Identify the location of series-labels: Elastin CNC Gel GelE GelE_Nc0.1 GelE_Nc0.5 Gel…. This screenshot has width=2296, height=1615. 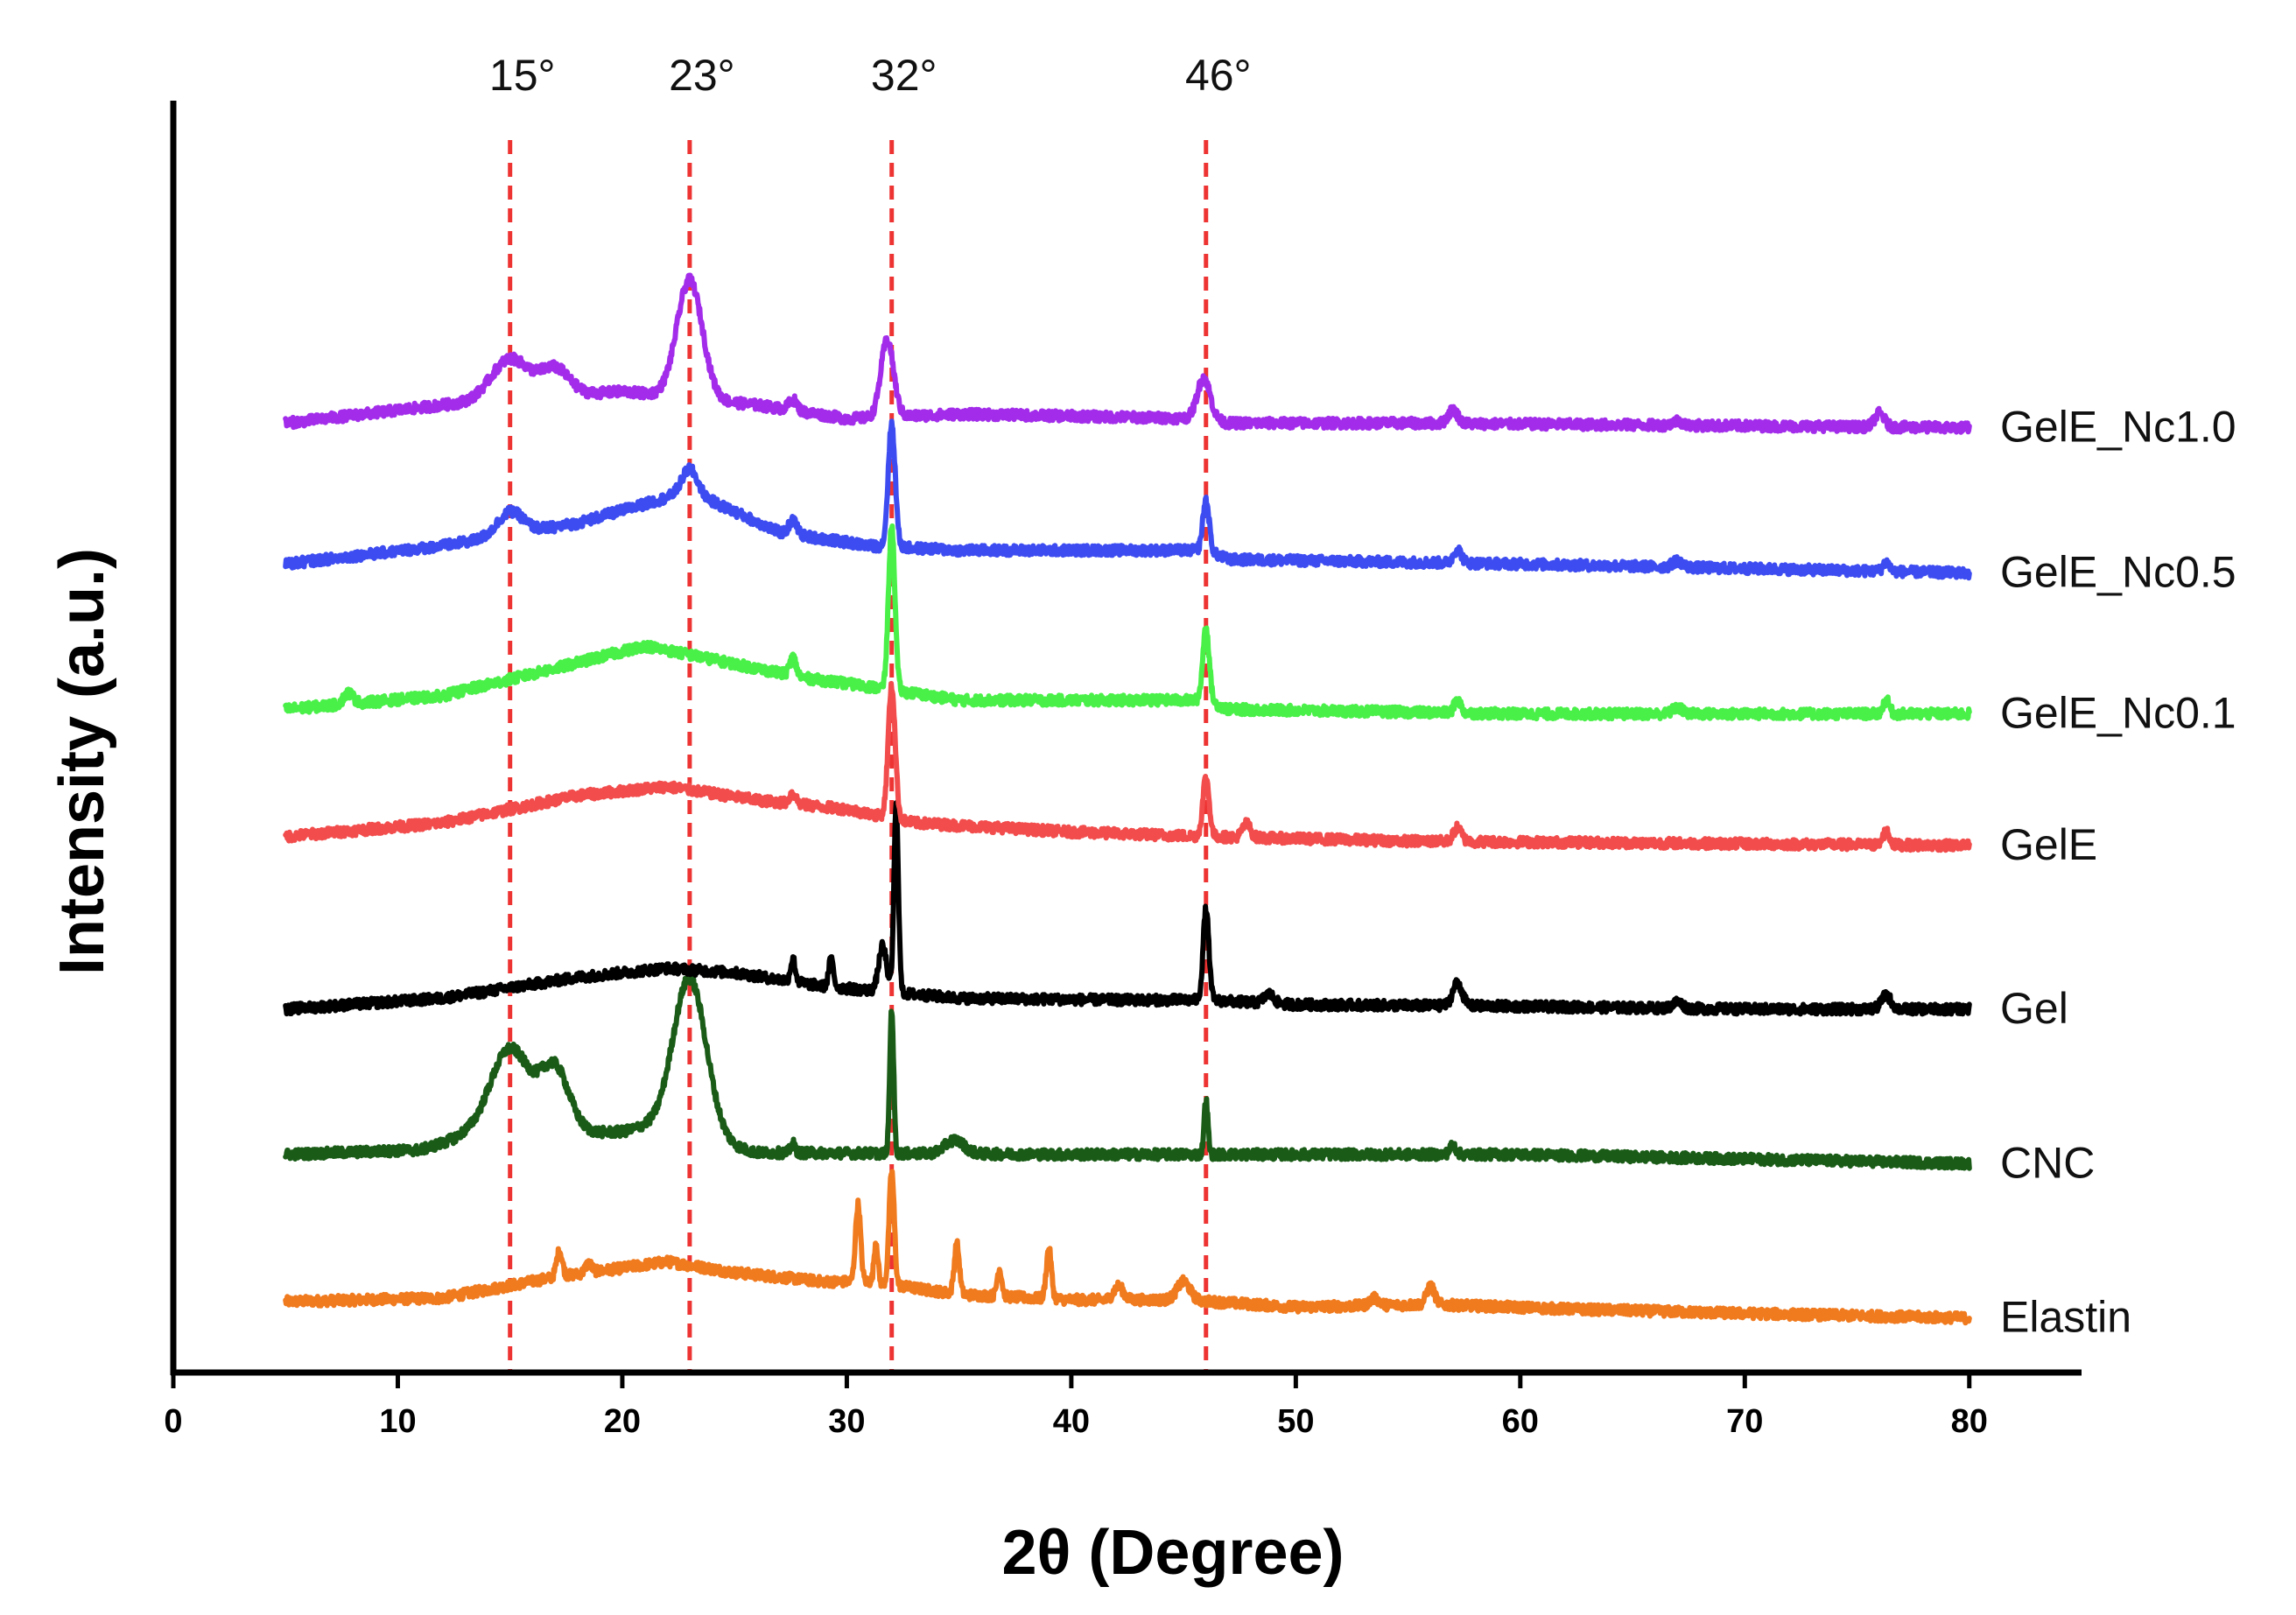
(2118, 873).